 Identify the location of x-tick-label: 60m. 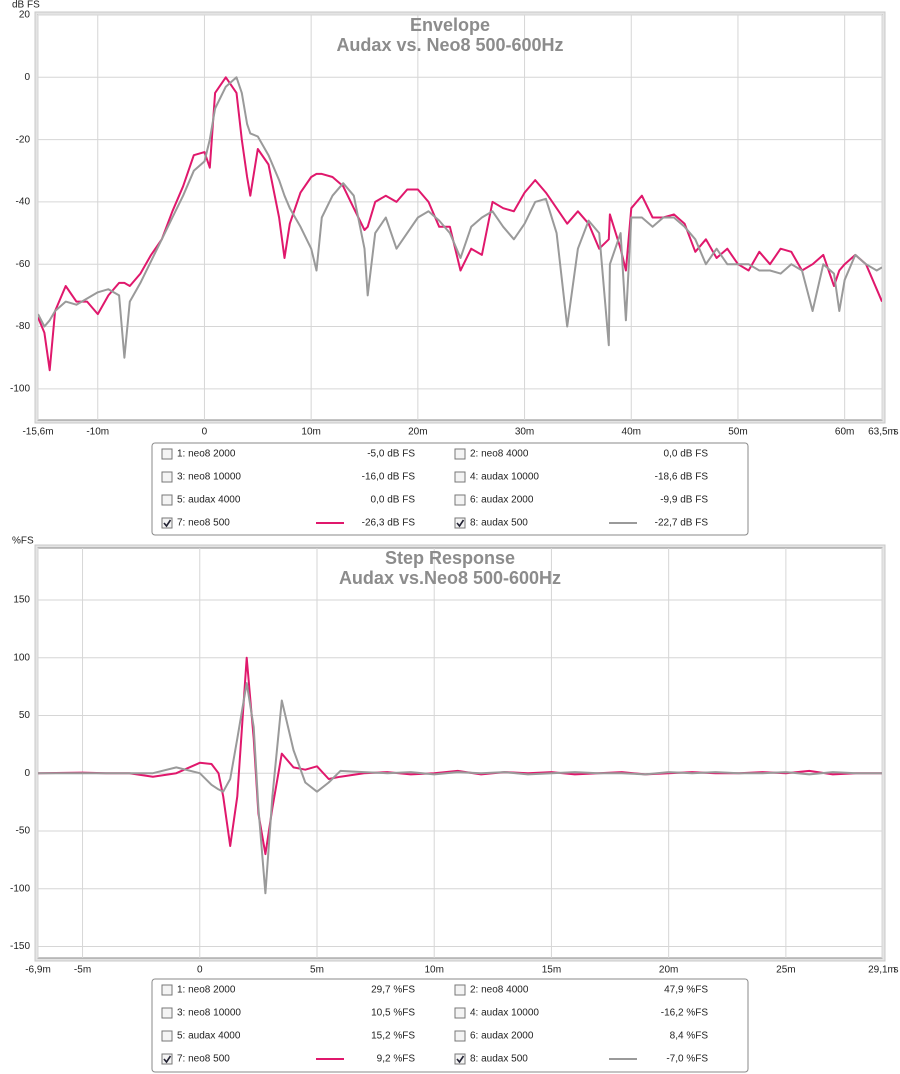
(844, 432).